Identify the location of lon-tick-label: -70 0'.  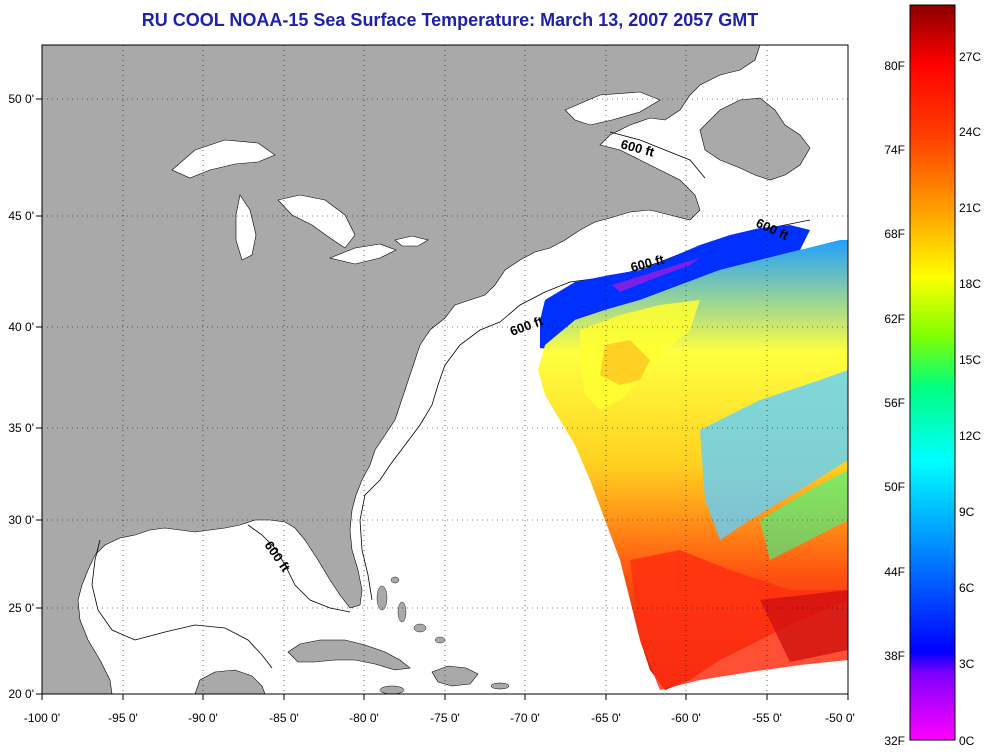
(525, 718).